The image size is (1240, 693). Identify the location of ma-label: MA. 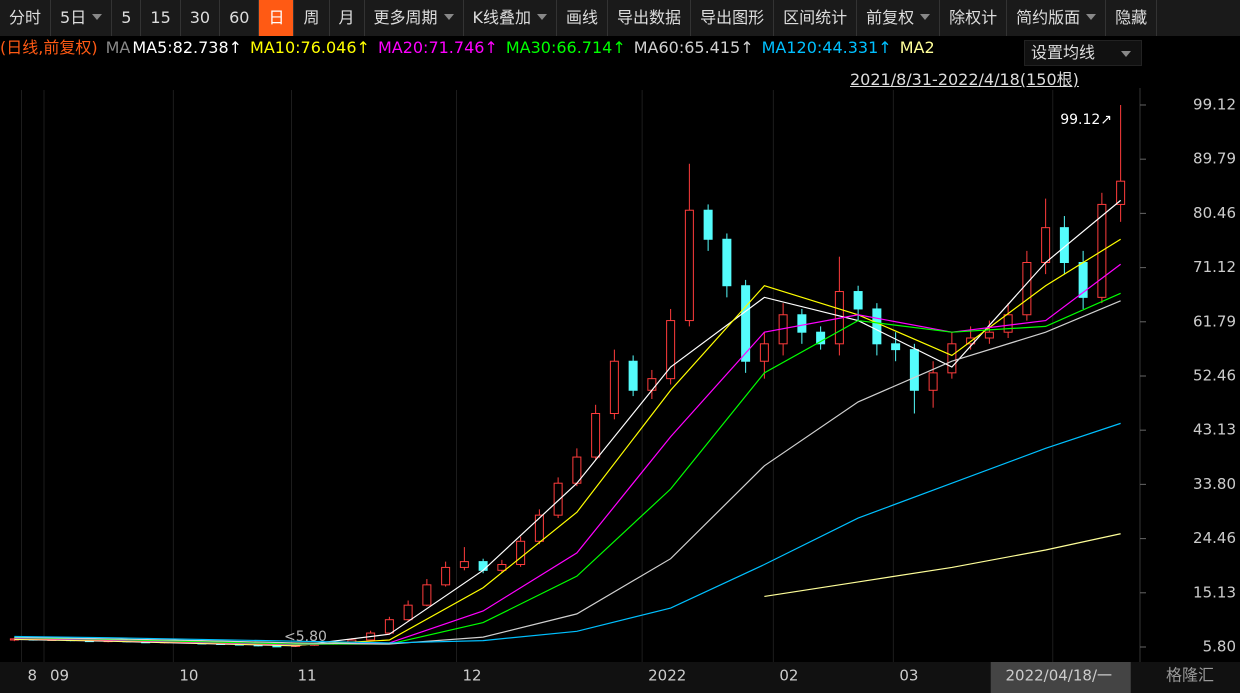
(118, 47).